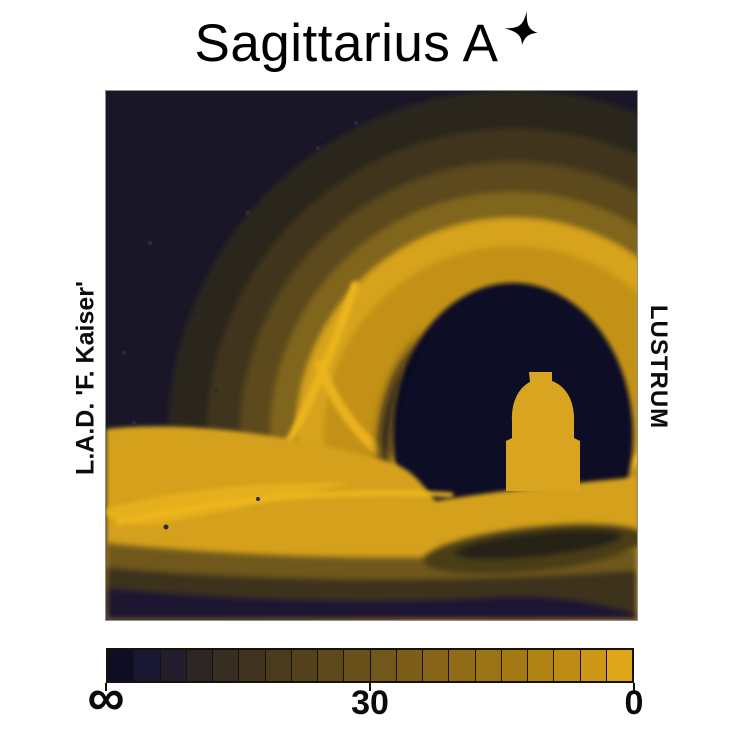  Describe the element at coordinates (521, 28) in the screenshot. I see `four-pointed-star-icon` at that location.